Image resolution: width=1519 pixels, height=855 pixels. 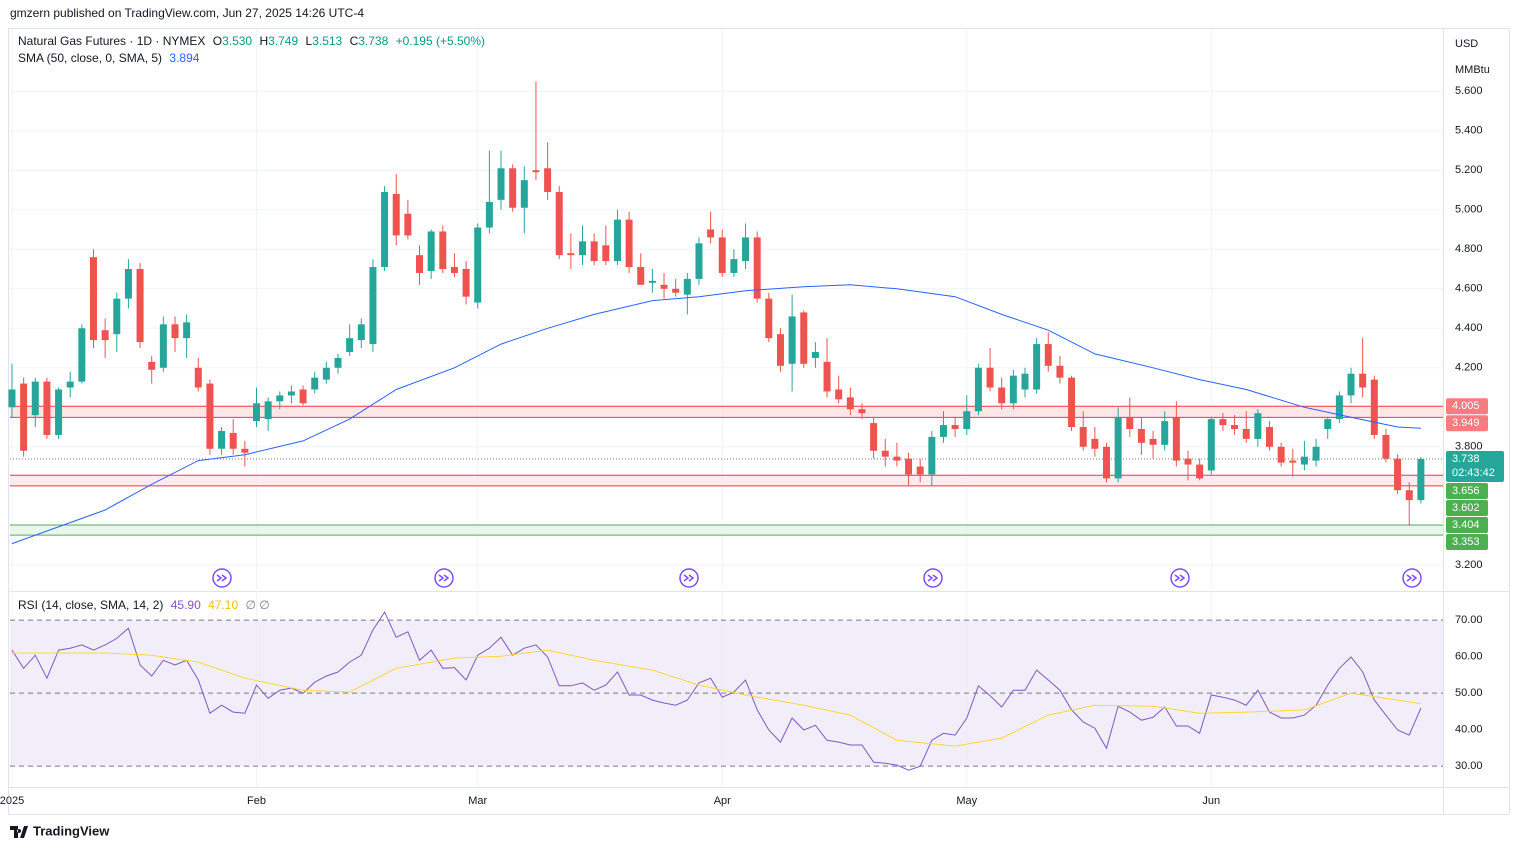 I want to click on price-label: 3.949, so click(x=1466, y=423).